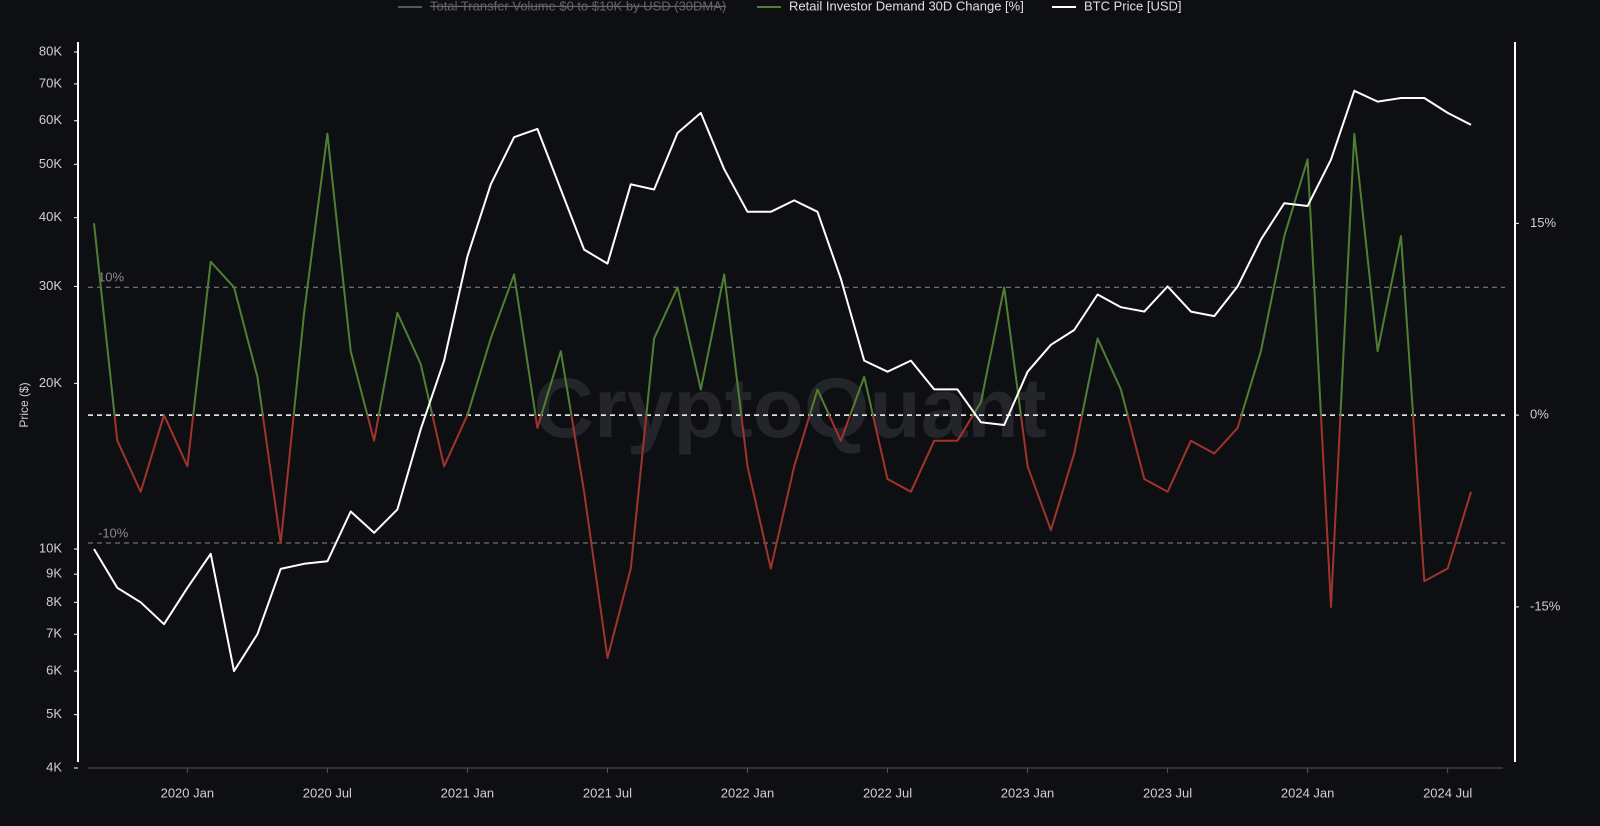 Image resolution: width=1600 pixels, height=826 pixels. What do you see at coordinates (327, 792) in the screenshot?
I see `x-tick-label: 2020 Jul` at bounding box center [327, 792].